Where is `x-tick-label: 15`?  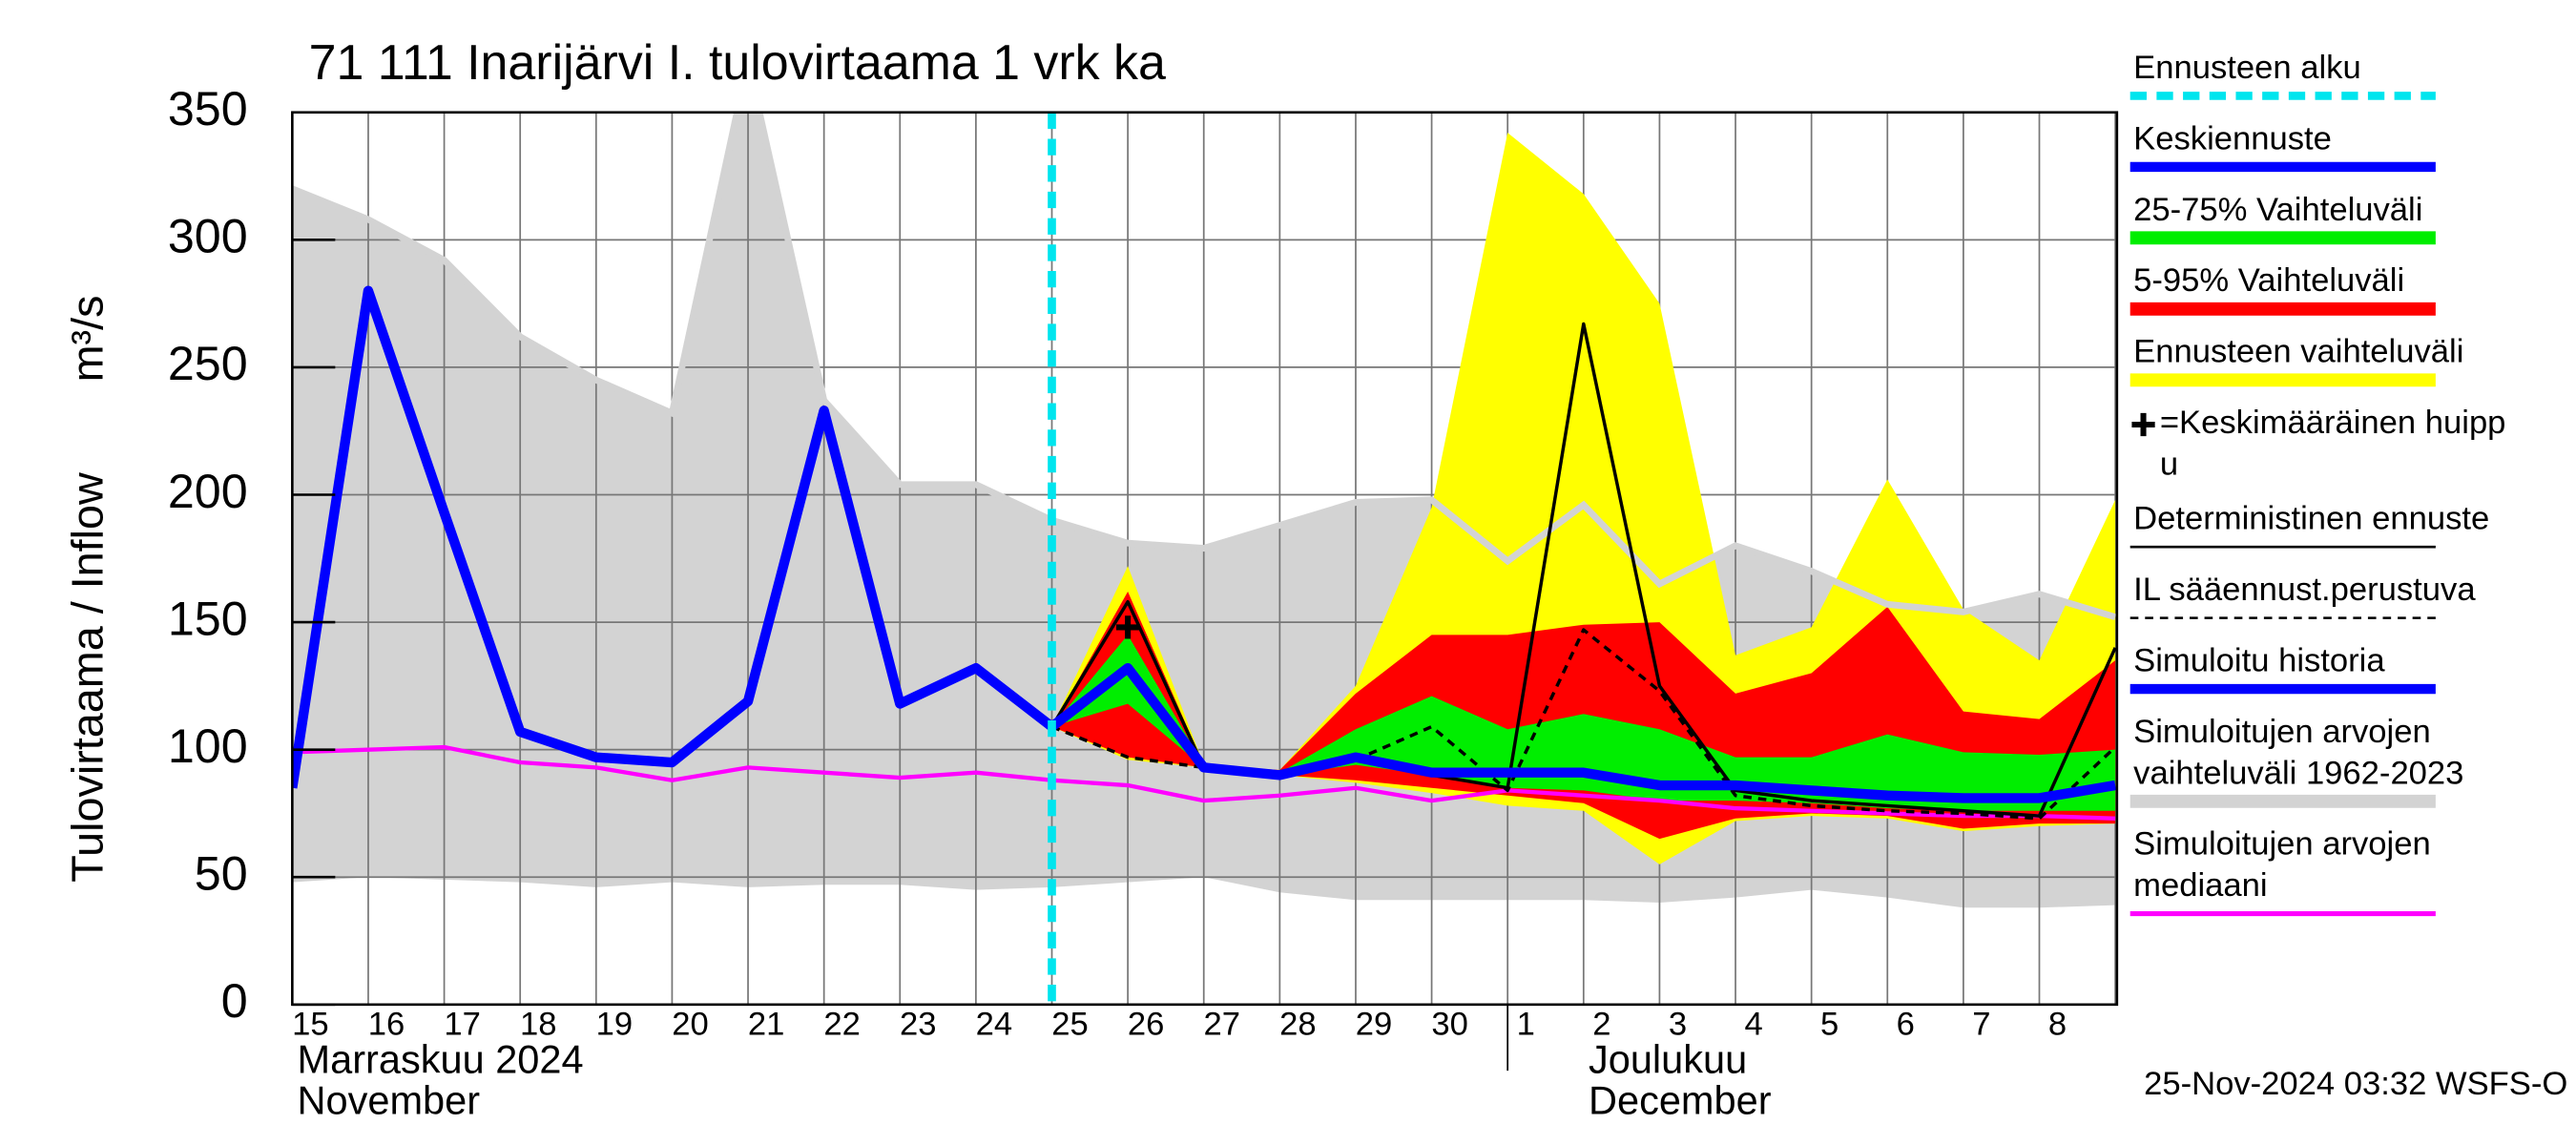
x-tick-label: 15 is located at coordinates (310, 1024).